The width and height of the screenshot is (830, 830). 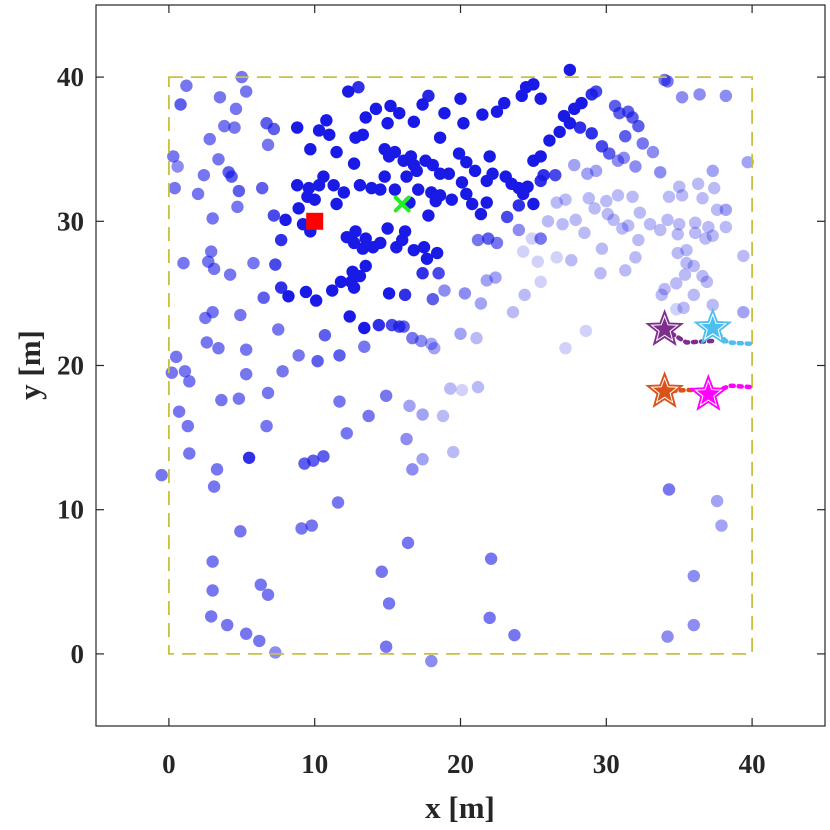 What do you see at coordinates (713, 326) in the screenshot?
I see `star-marker-inner` at bounding box center [713, 326].